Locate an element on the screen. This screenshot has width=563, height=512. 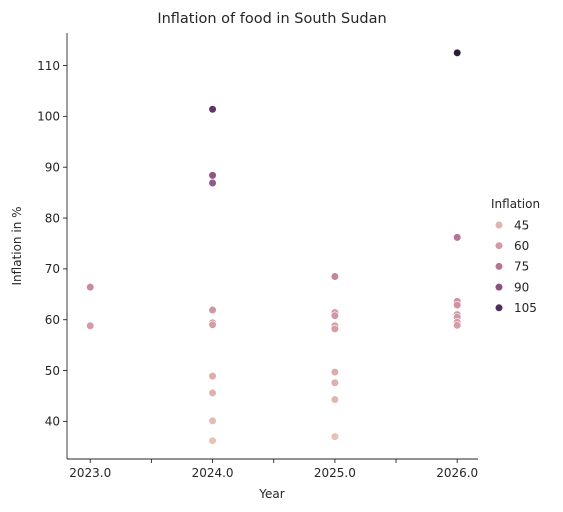
y-tick-label: 100 is located at coordinates (48, 117).